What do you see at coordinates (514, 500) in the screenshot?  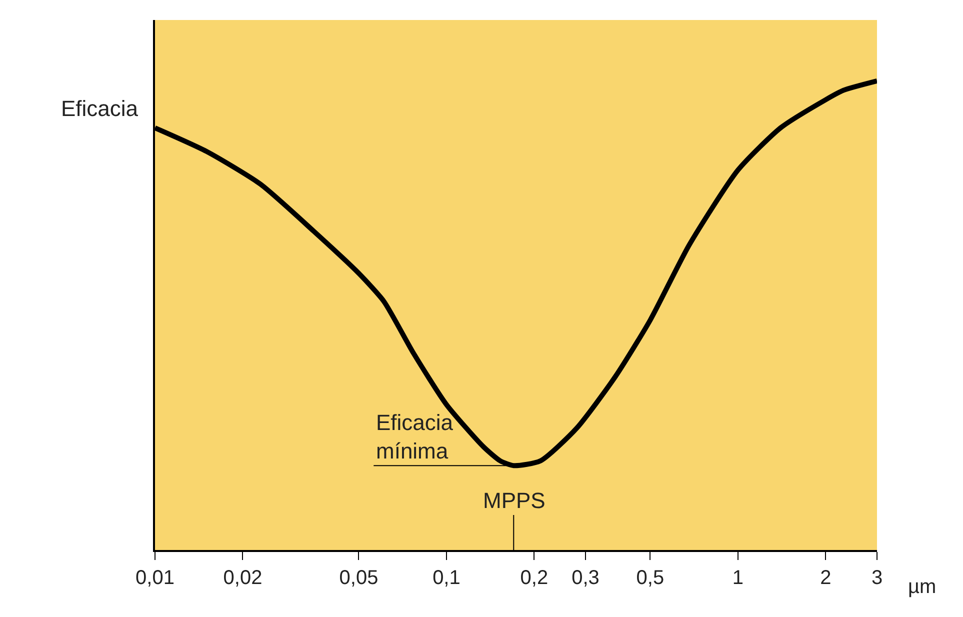 I see `annotation: MPPS` at bounding box center [514, 500].